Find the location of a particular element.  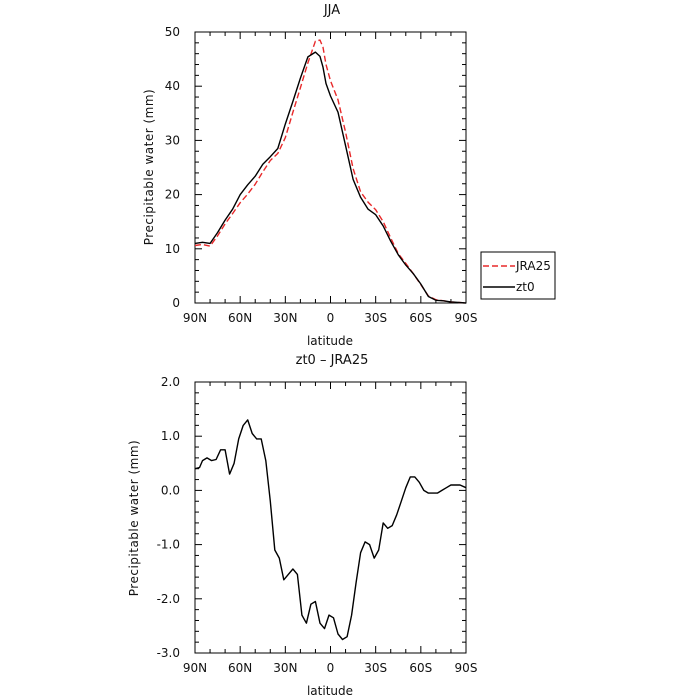

legend-label-jra25: JRA25 is located at coordinates (533, 266).